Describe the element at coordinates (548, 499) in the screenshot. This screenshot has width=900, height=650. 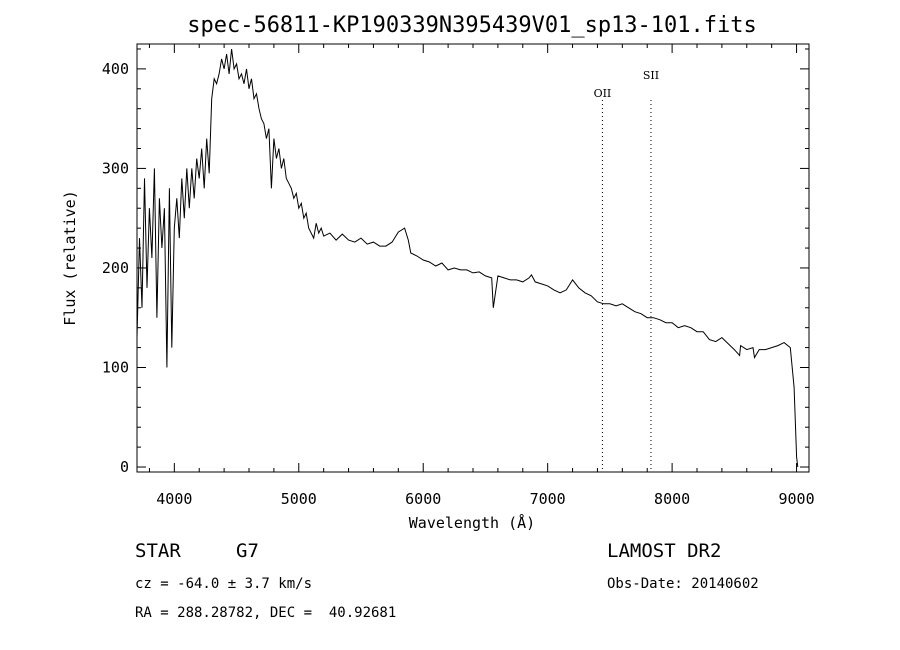
I see `x-tick-label: 7000` at that location.